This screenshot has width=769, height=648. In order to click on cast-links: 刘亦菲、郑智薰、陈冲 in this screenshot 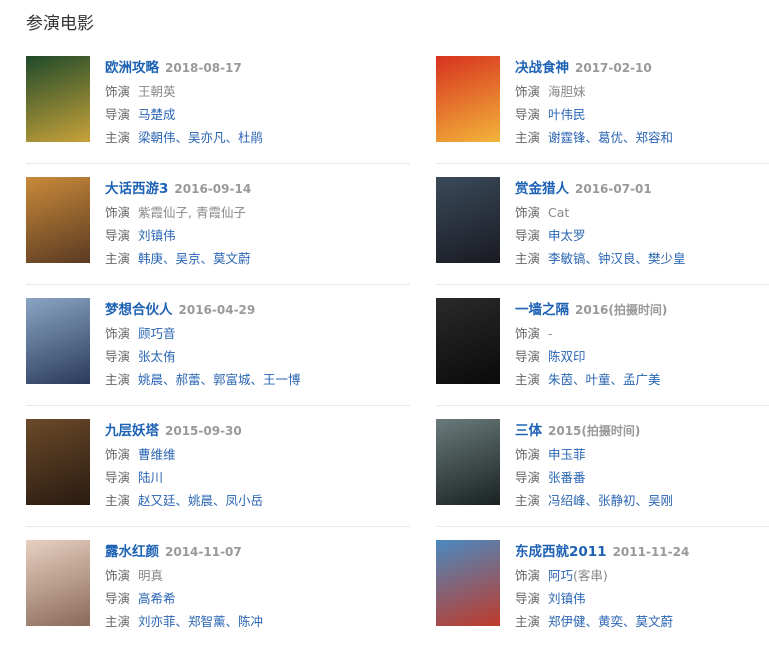, I will do `click(201, 621)`.